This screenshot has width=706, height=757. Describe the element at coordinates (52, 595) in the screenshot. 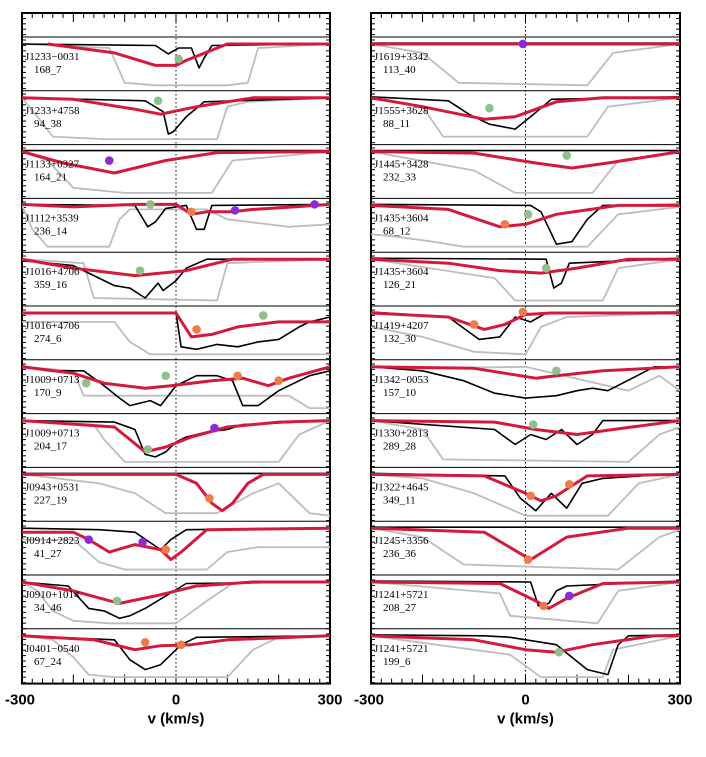

I see `panel-name-label: J0910+1014` at that location.